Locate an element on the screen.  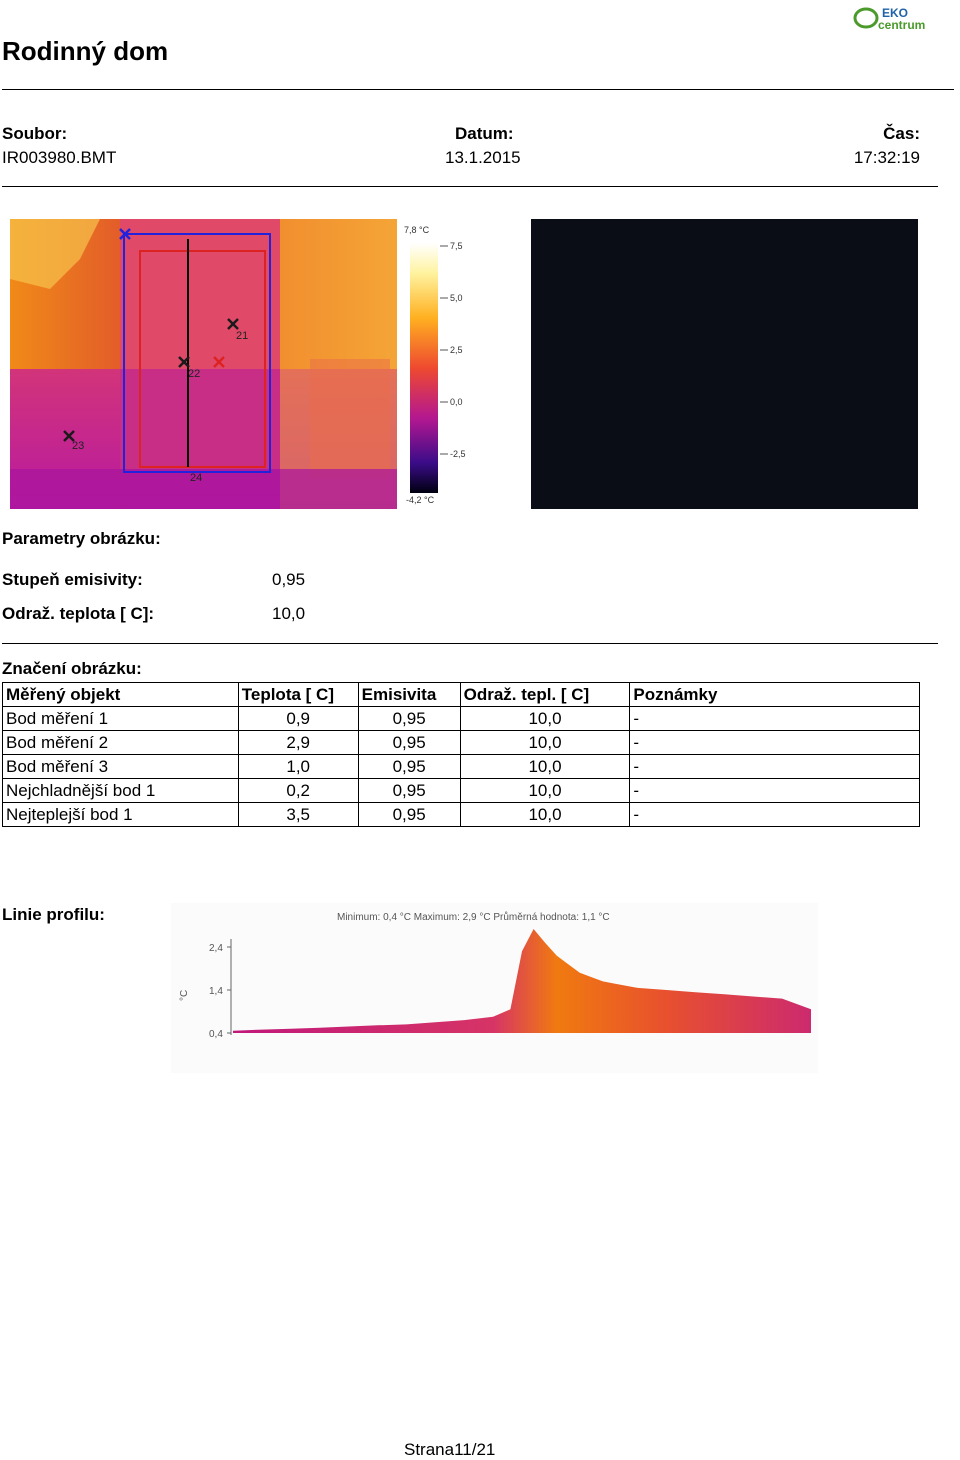
emissivity-value: 0,95 is located at coordinates (289, 579).